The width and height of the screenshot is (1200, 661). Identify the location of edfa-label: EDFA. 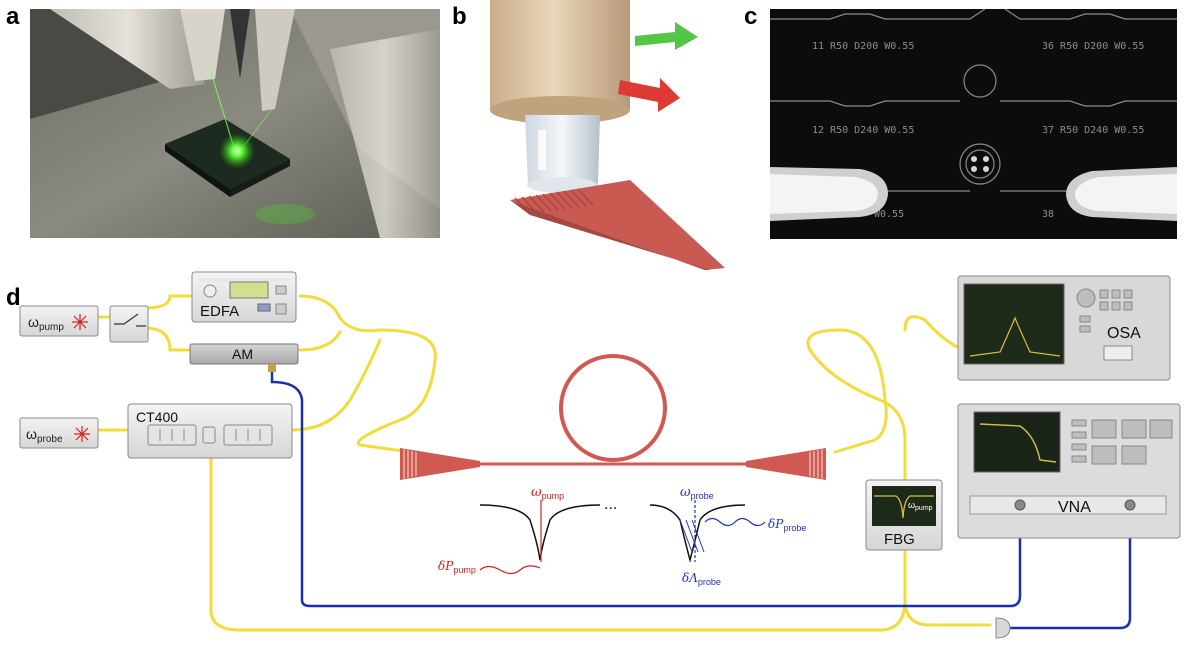
(219, 311).